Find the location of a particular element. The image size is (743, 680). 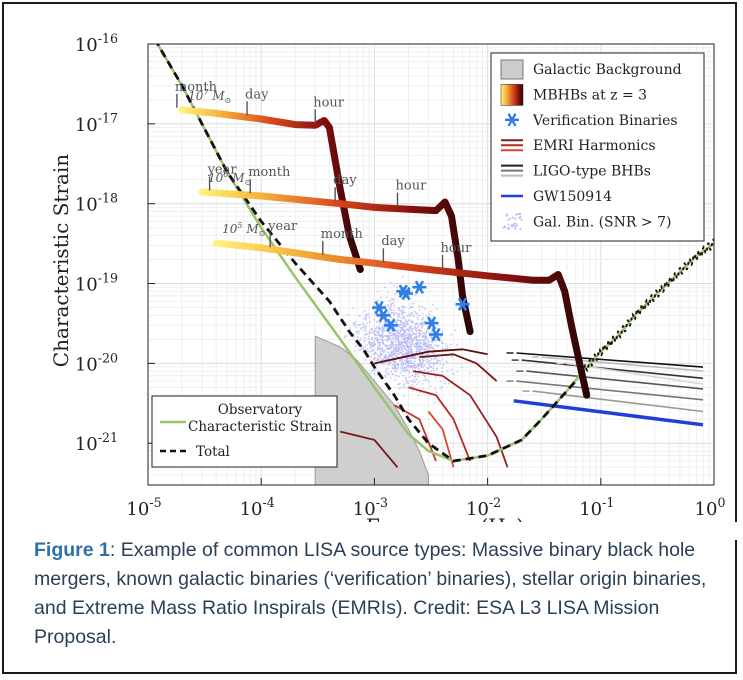

time-mark-label: year is located at coordinates (282, 226).